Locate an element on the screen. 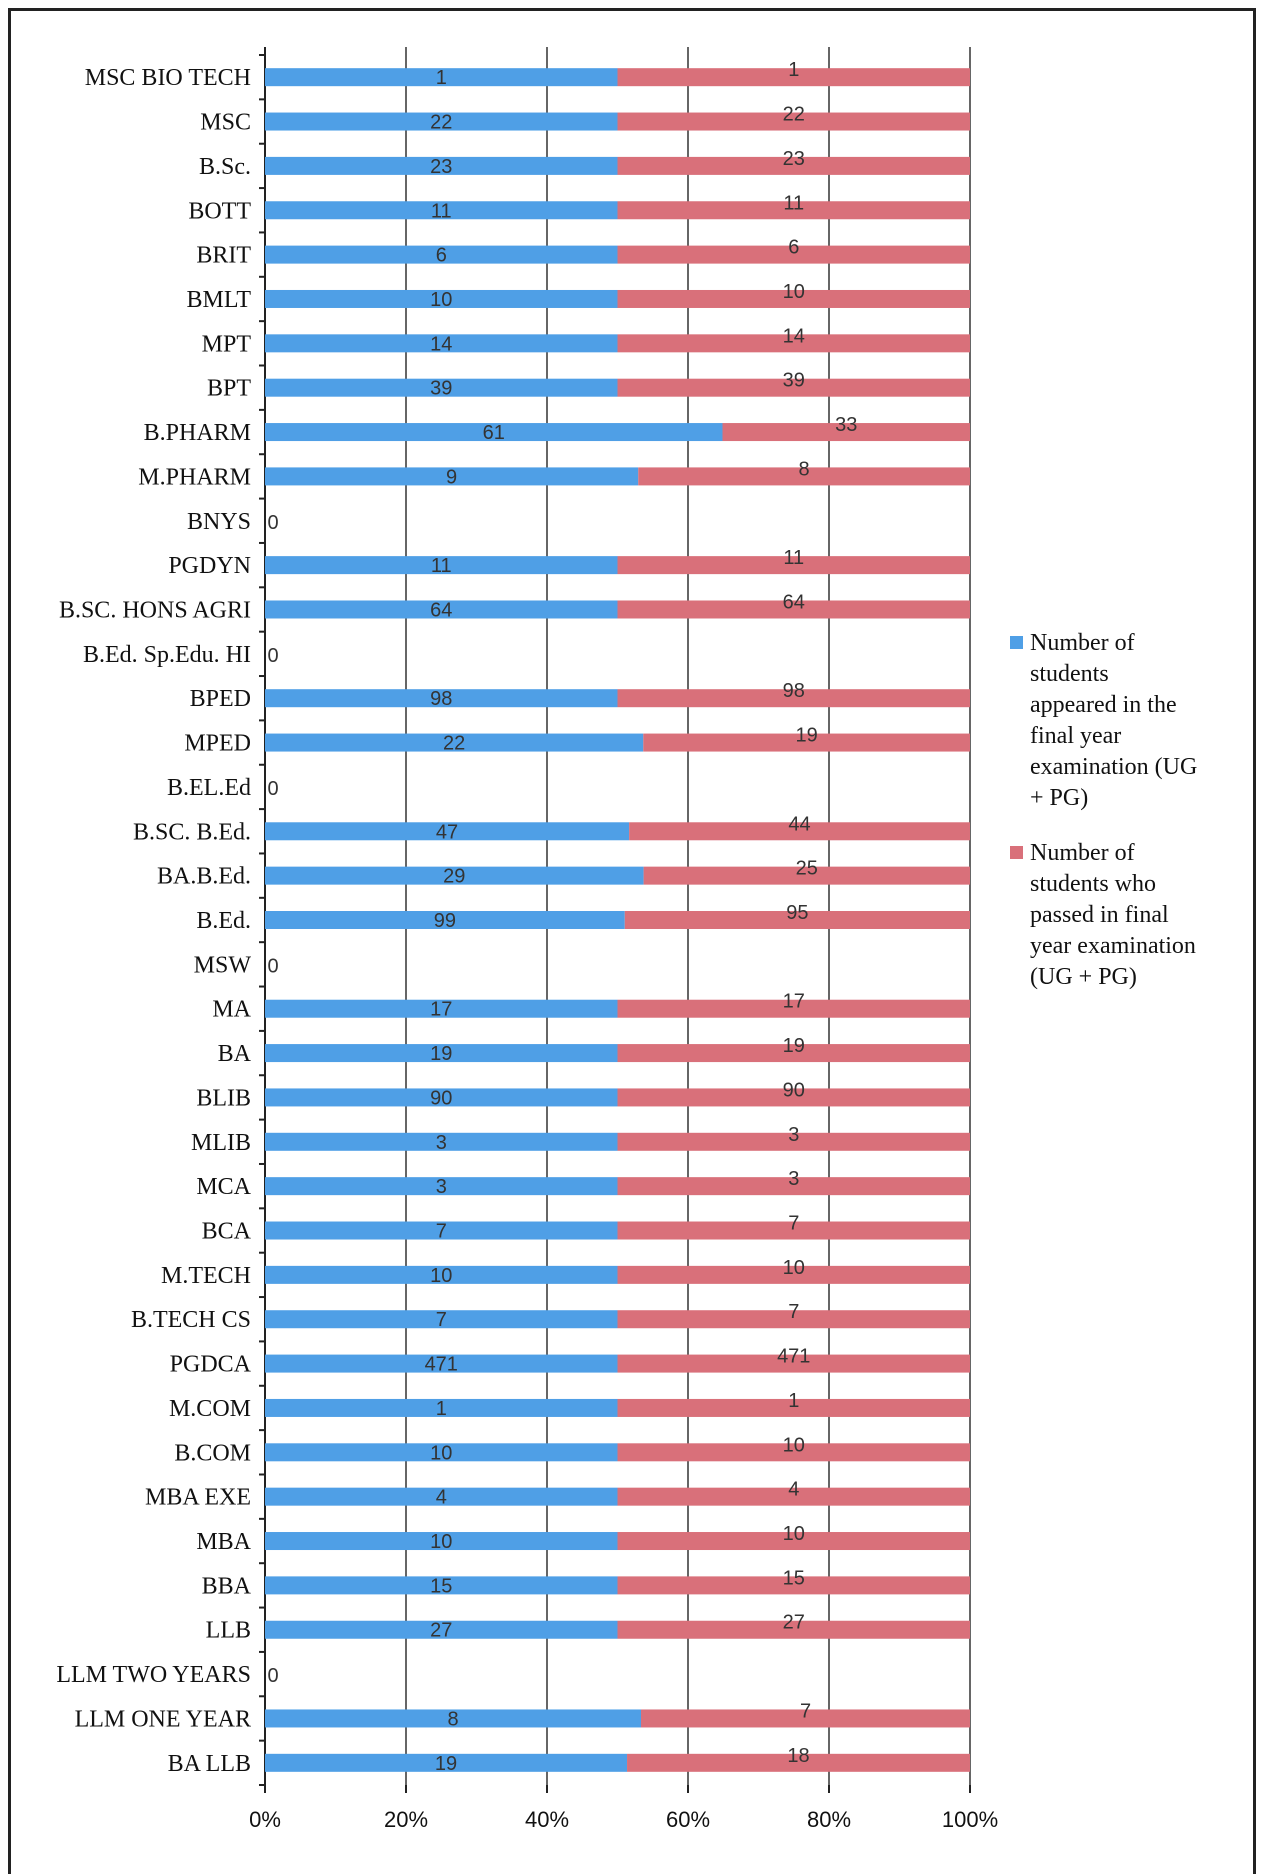 This screenshot has height=1874, width=1266. category-label: B.SC. HONS AGRI is located at coordinates (155, 610).